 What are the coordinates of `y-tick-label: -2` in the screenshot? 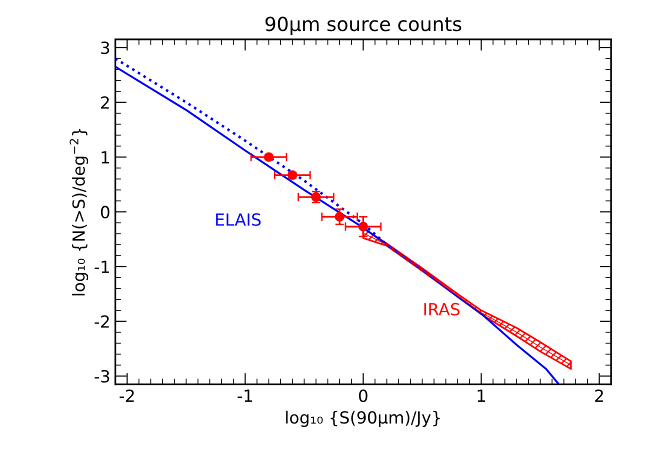 It's located at (101, 321).